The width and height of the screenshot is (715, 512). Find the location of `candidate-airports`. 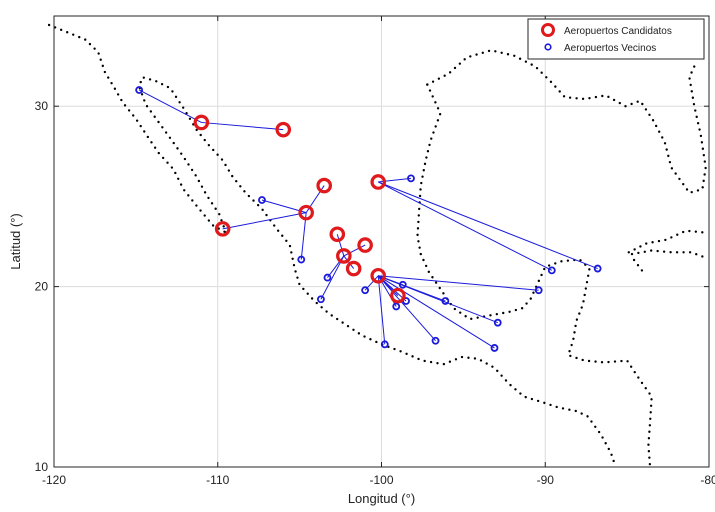

candidate-airports is located at coordinates (299, 209).